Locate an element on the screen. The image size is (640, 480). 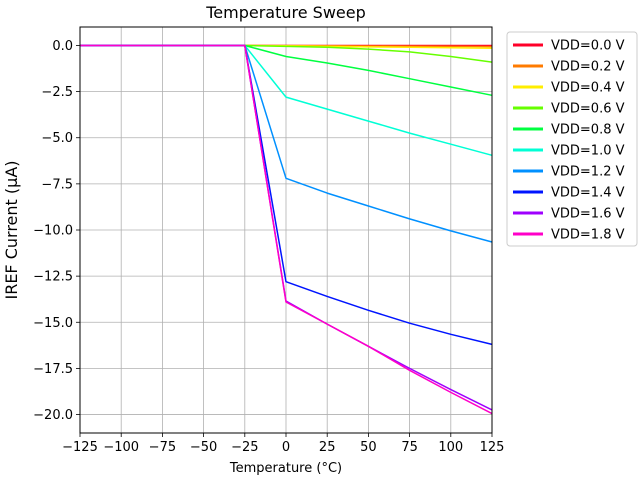
x-tick-label: 50 is located at coordinates (368, 447).